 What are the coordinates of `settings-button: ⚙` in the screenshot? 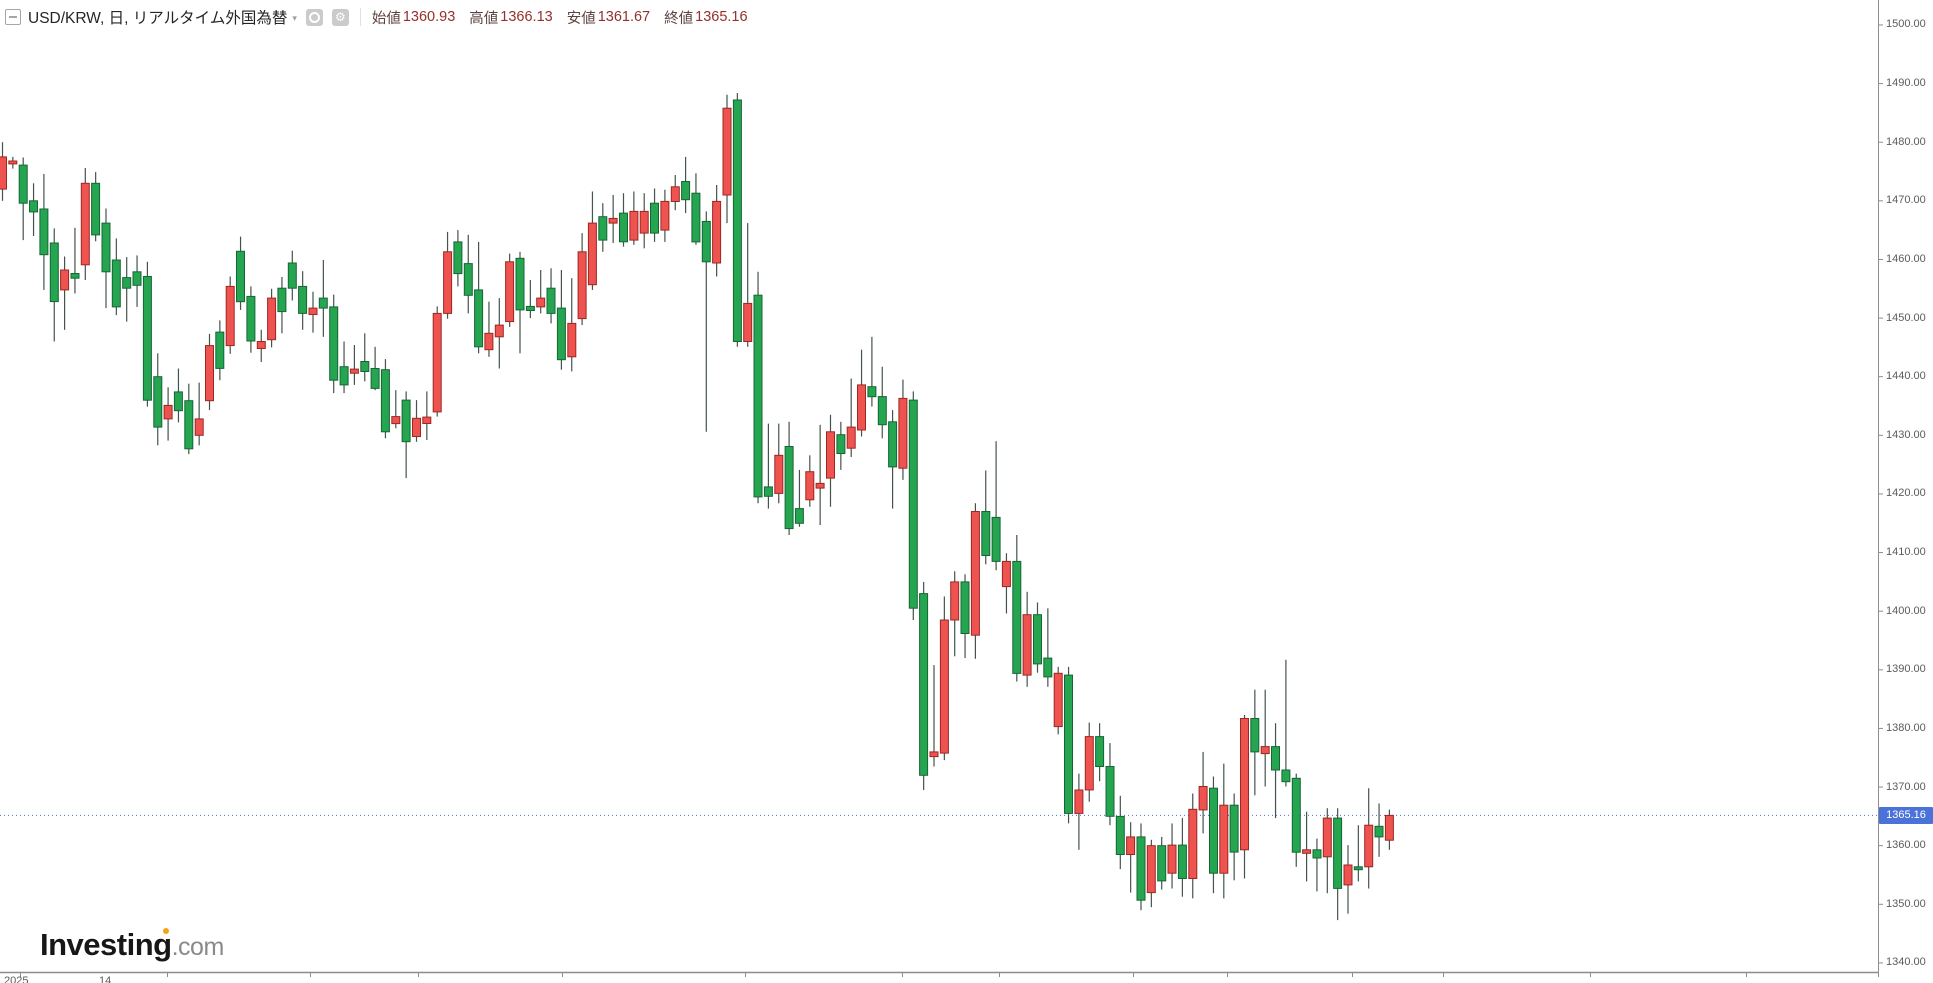 It's located at (340, 17).